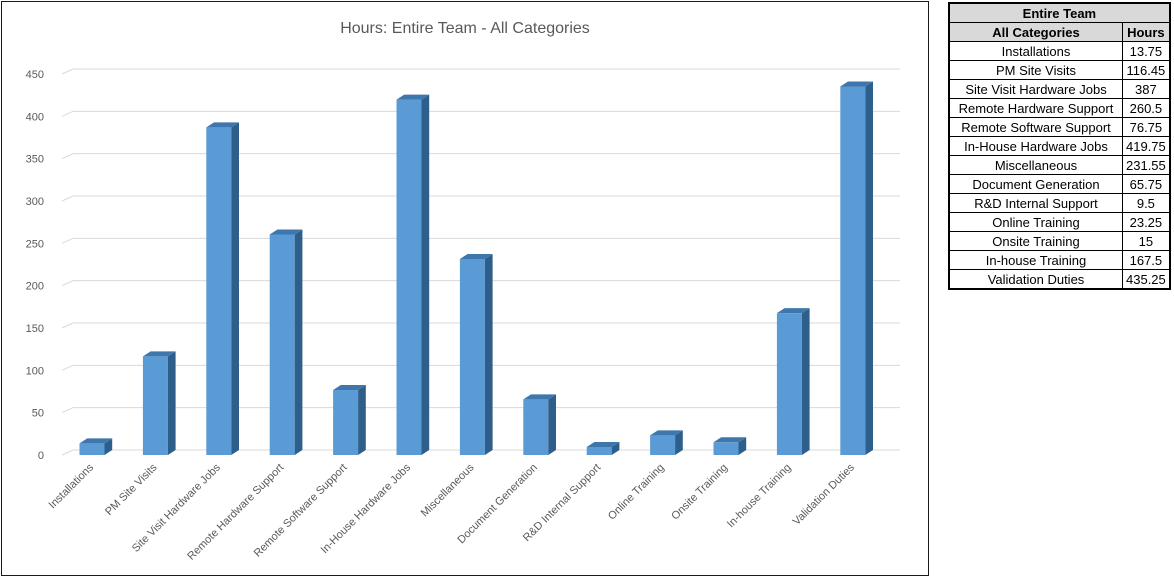  What do you see at coordinates (131, 489) in the screenshot?
I see `x-tick-label: PM Site Visits` at bounding box center [131, 489].